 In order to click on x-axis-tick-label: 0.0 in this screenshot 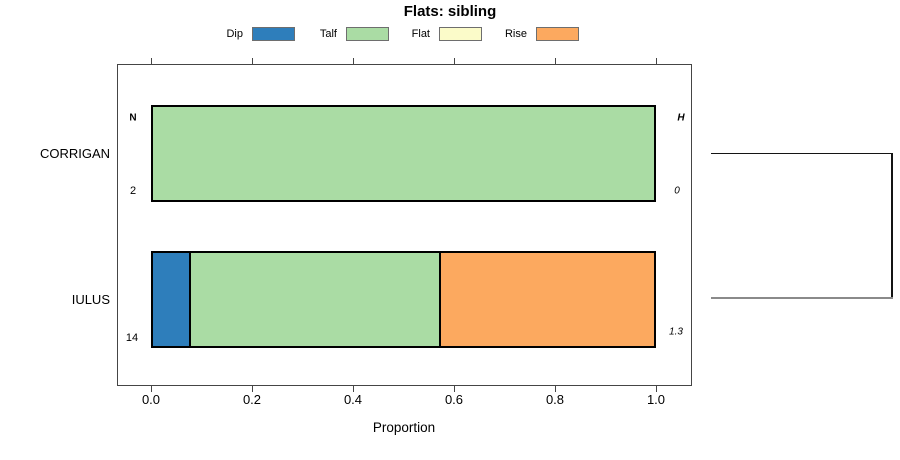, I will do `click(151, 399)`.